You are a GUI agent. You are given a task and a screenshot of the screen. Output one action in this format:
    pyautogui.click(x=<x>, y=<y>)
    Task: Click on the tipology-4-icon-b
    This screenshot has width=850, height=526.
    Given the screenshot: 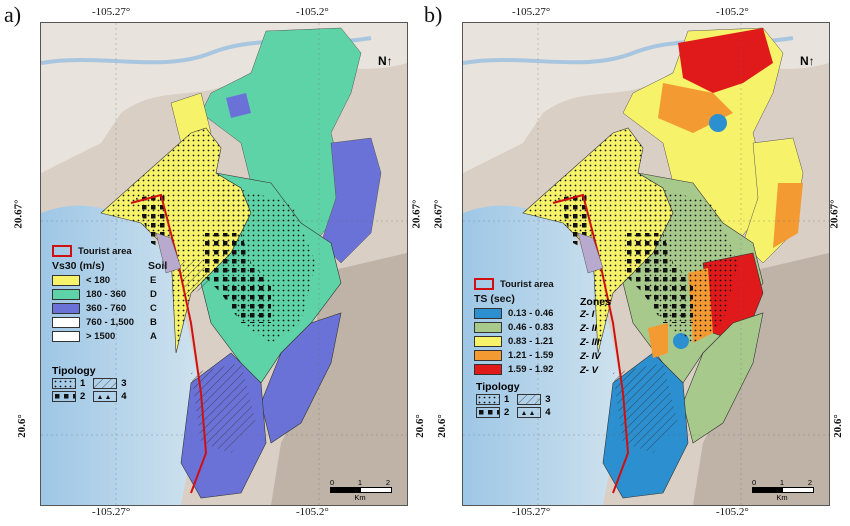 What is the action you would take?
    pyautogui.click(x=529, y=412)
    